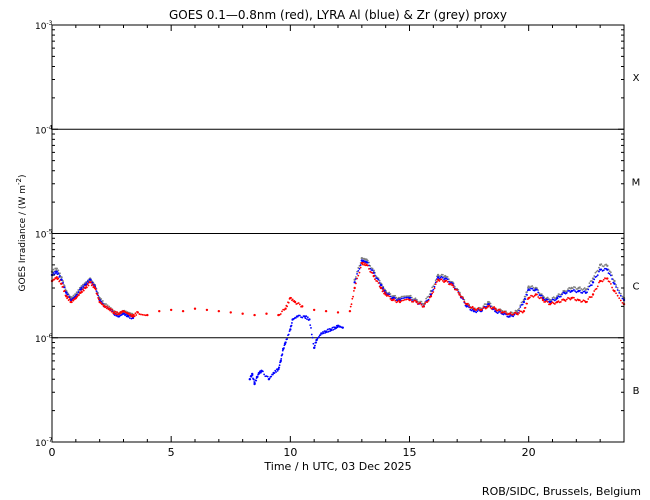  Describe the element at coordinates (44, 339) in the screenshot. I see `y-tick-label: 10⁻⁶` at that location.